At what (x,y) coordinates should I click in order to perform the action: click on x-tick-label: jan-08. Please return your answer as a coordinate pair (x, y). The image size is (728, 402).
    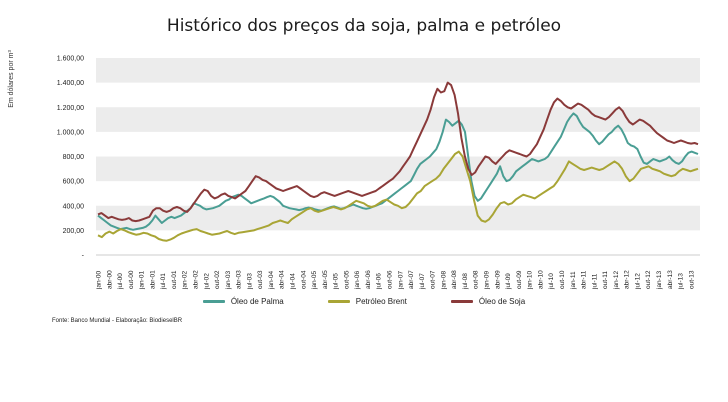
    Looking at the image, I should click on (443, 280).